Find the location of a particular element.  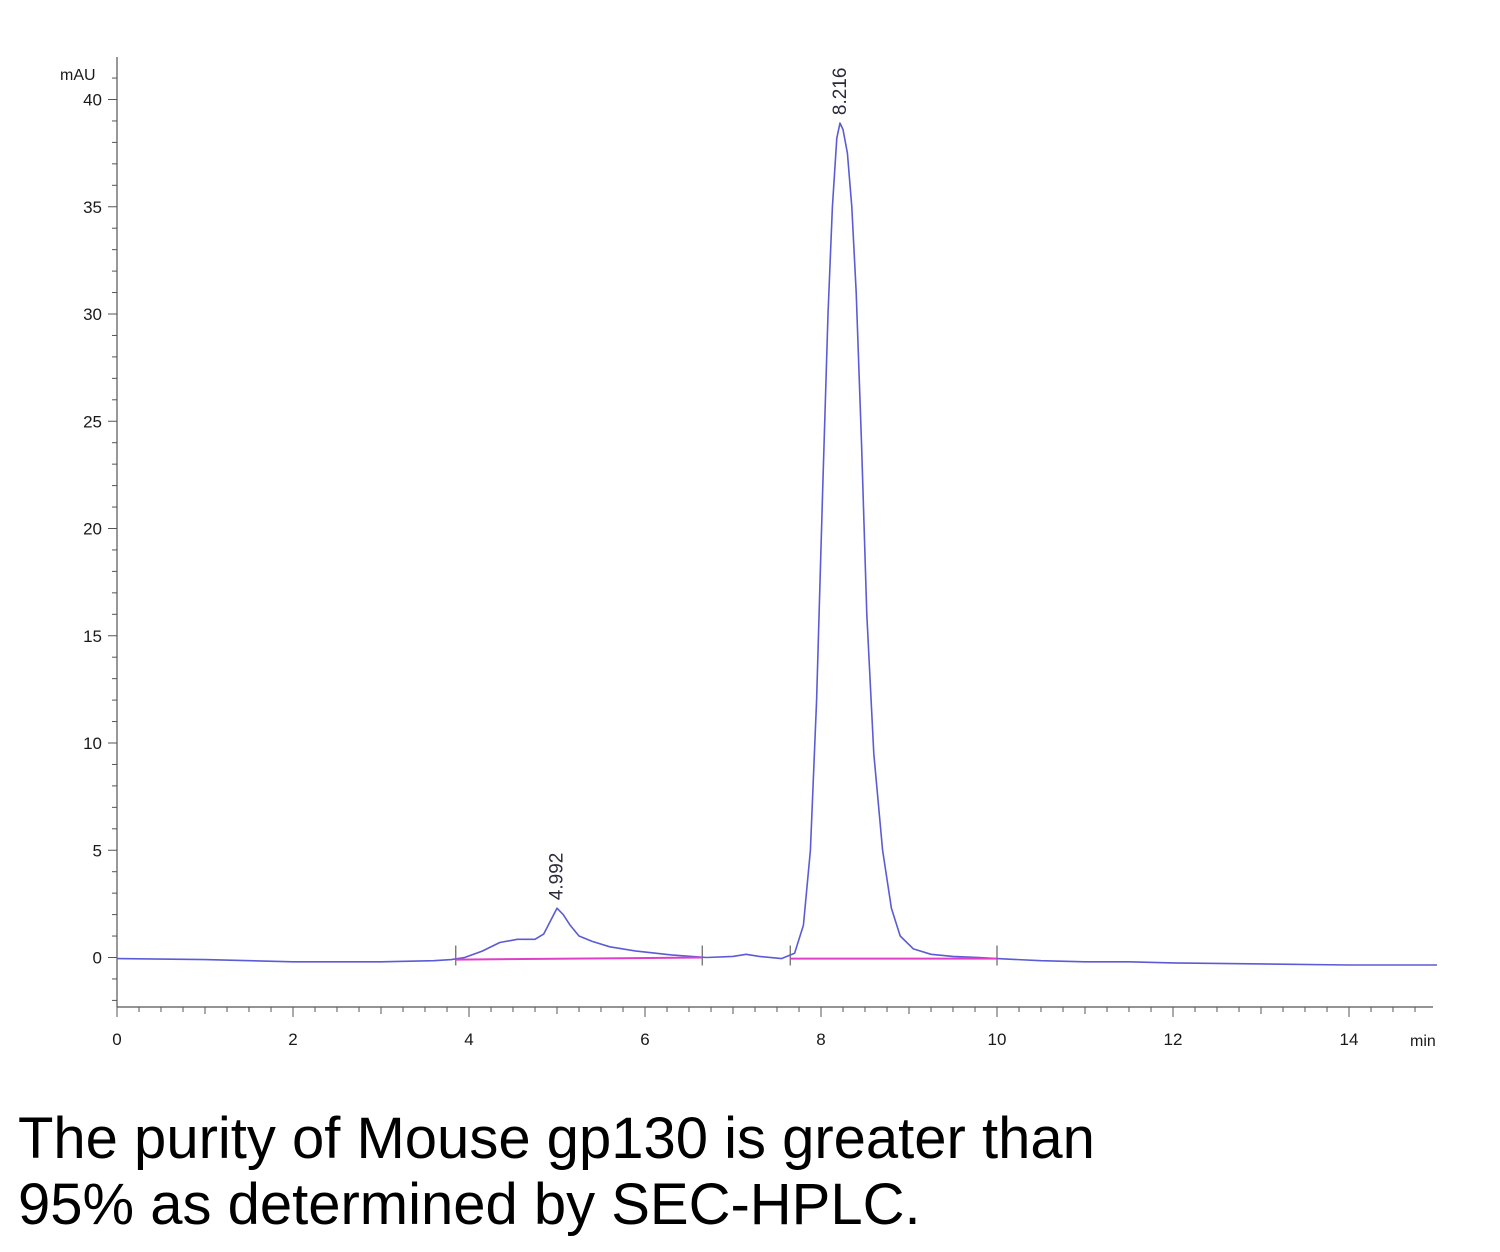

y-tick-label: 10 is located at coordinates (92, 743).